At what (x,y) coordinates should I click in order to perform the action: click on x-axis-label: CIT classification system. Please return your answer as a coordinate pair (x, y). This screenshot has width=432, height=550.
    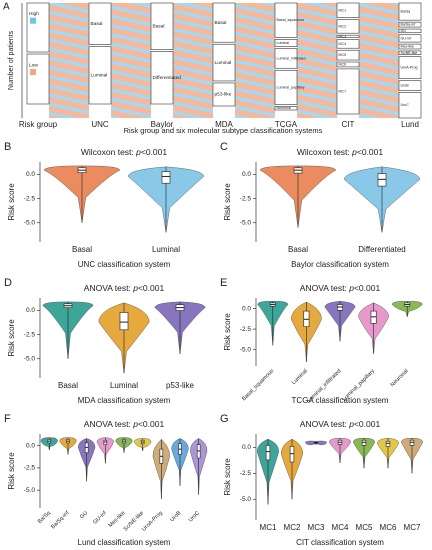
    Looking at the image, I should click on (340, 542).